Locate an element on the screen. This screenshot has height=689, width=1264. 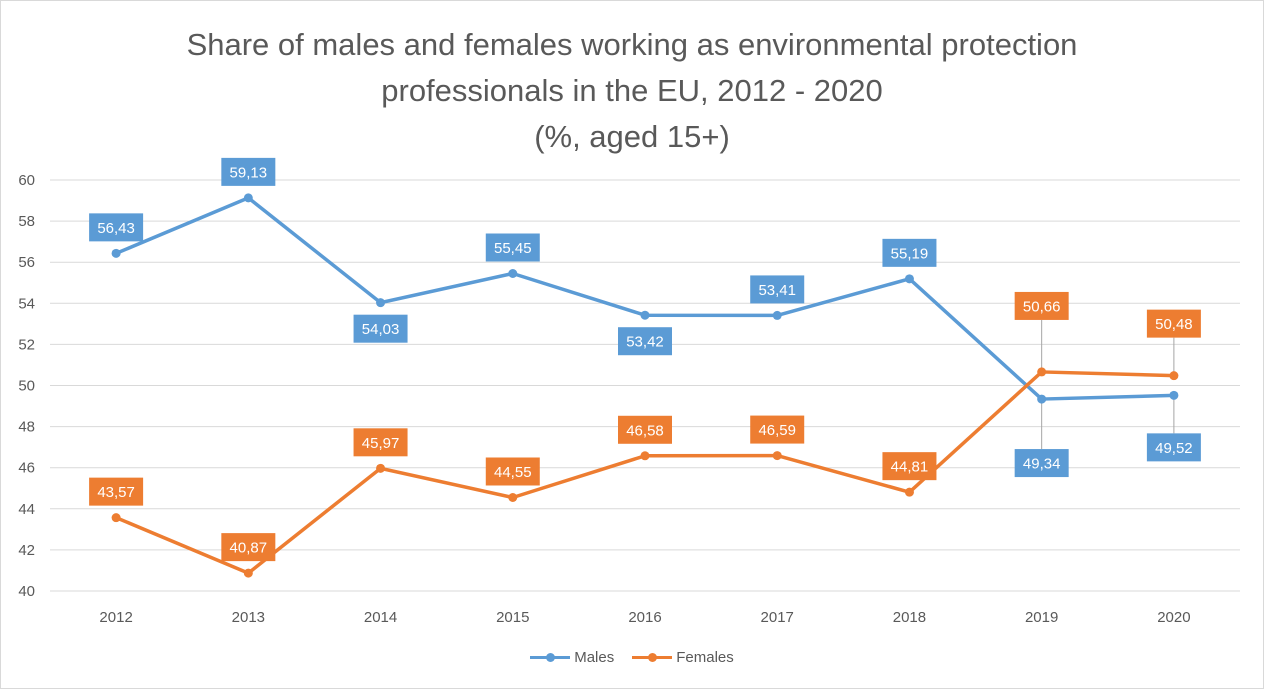
x-tick-label: 2012 is located at coordinates (115, 617).